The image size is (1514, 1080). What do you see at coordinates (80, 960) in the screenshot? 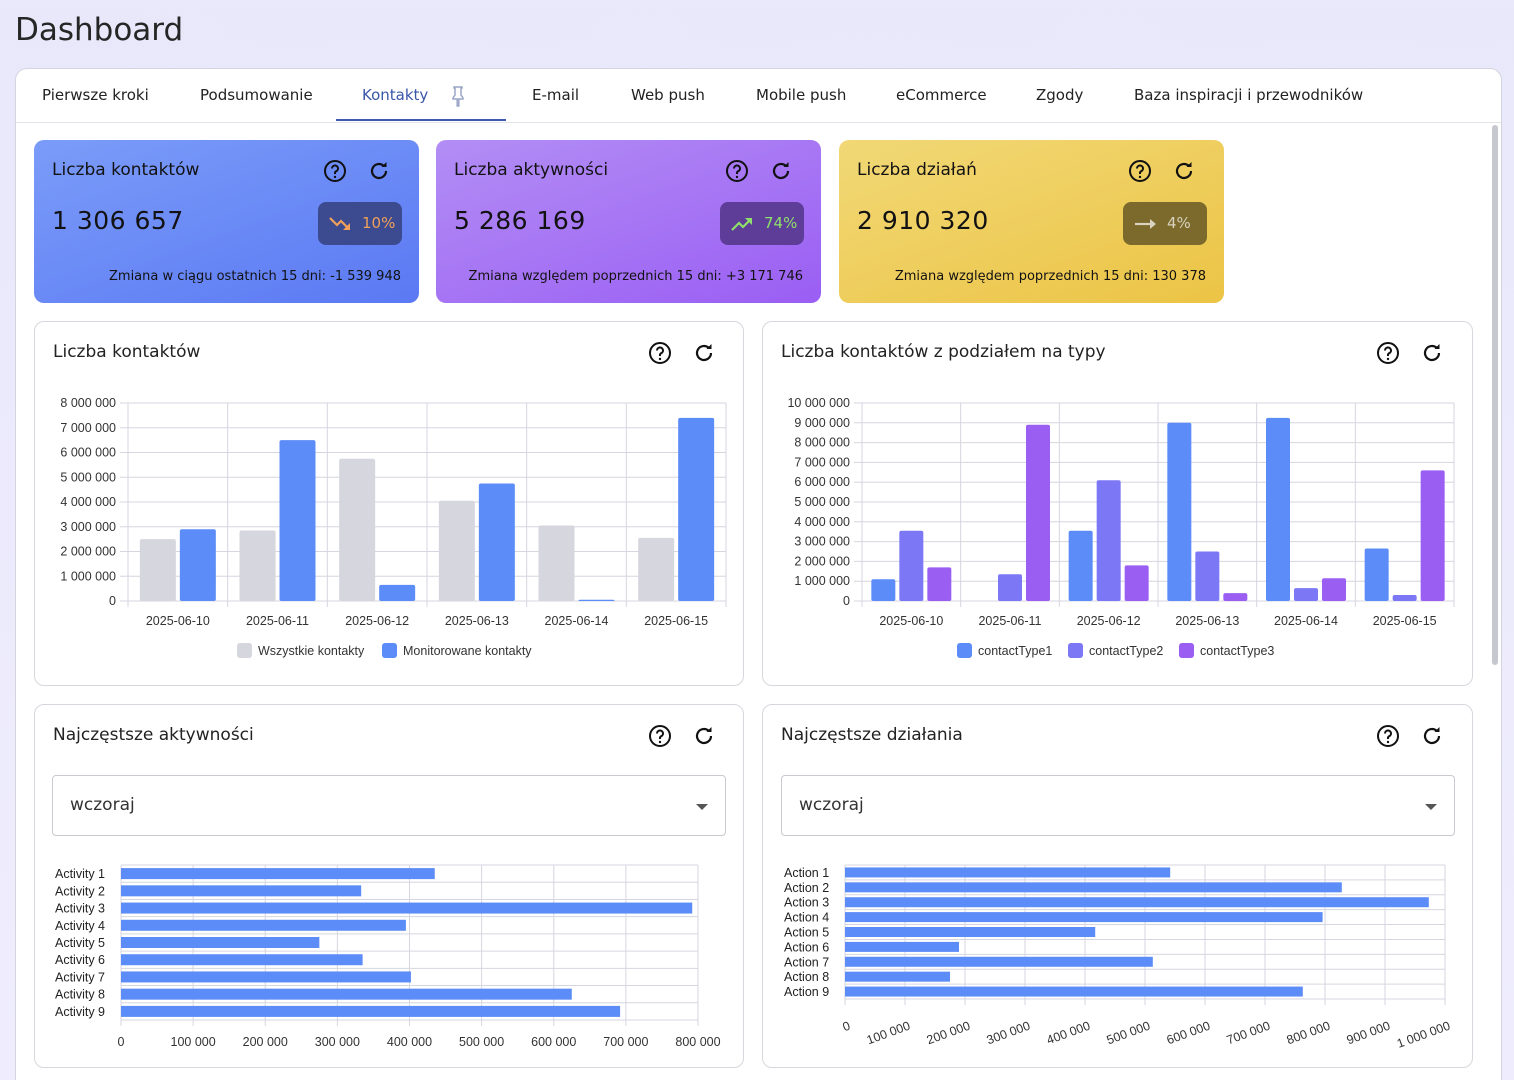
I see `y-tick-label: Activity 6` at bounding box center [80, 960].